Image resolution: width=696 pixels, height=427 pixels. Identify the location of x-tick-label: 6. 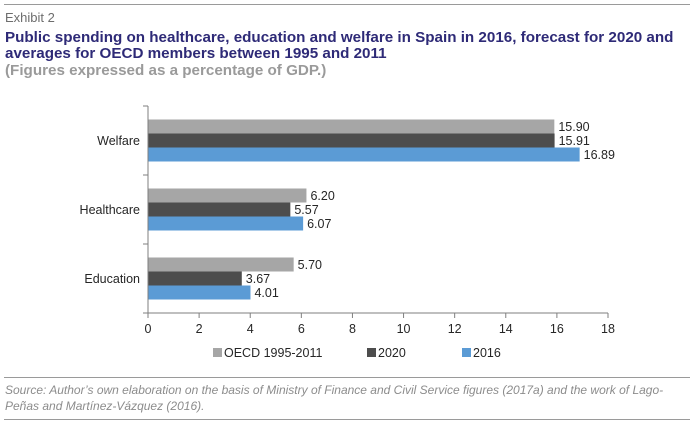
(301, 329).